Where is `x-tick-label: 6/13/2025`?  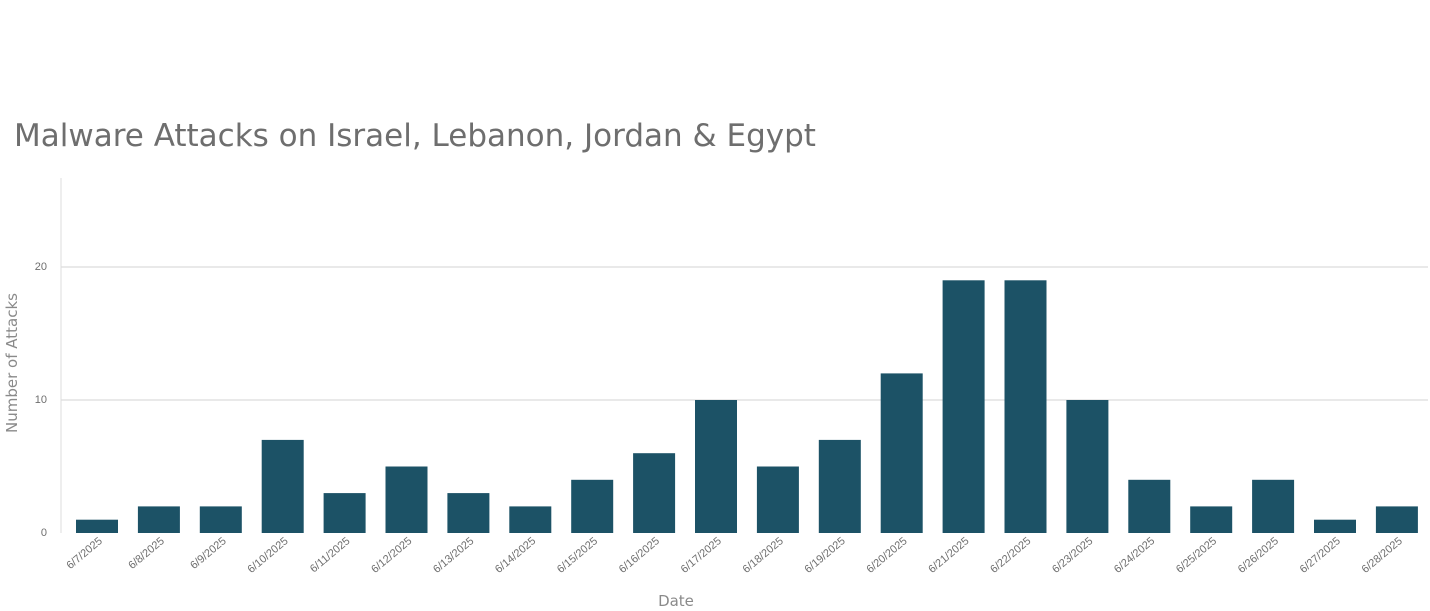
x-tick-label: 6/13/2025 is located at coordinates (453, 555).